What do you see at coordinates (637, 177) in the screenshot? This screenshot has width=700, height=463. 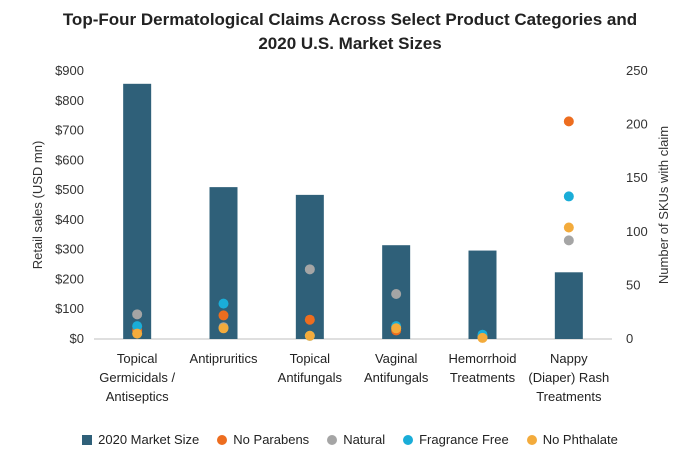 I see `y-right-tick-label: 150` at bounding box center [637, 177].